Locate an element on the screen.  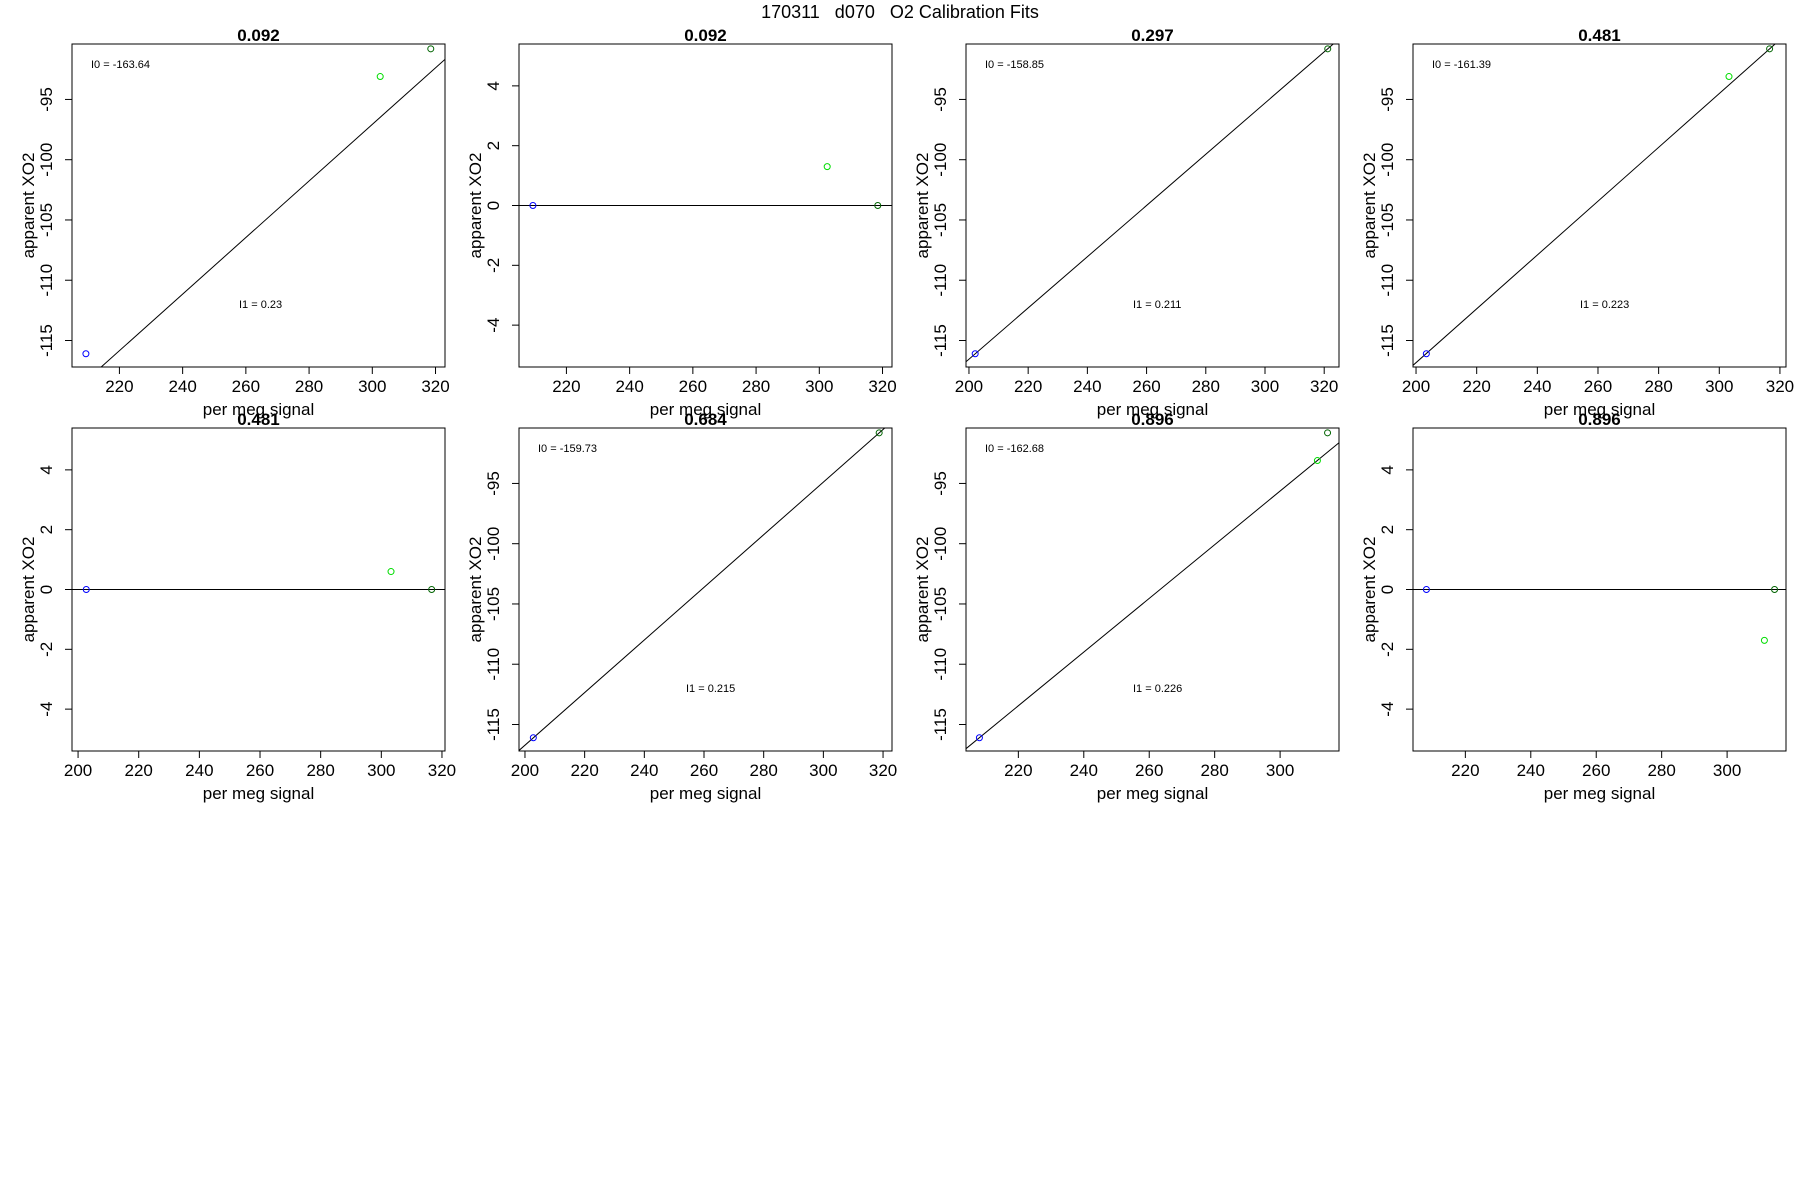
y-tick-label: -4 is located at coordinates (1387, 709).